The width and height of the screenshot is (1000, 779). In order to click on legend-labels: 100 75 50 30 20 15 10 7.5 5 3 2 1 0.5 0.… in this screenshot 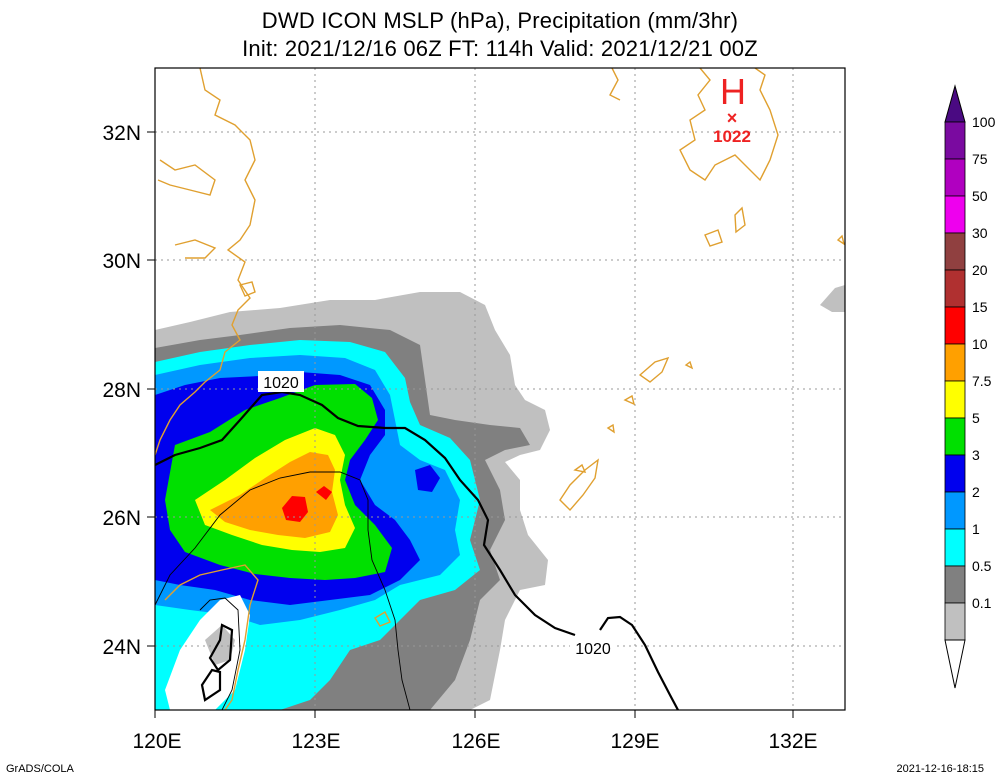, I will do `click(984, 362)`.